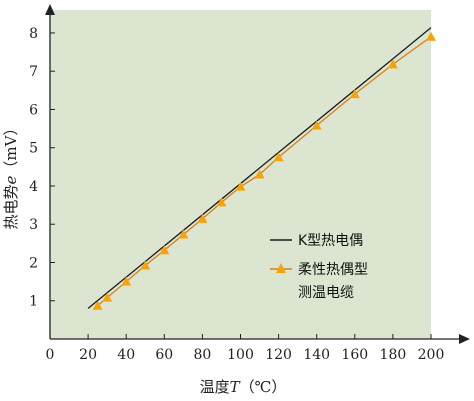 The height and width of the screenshot is (401, 474). Describe the element at coordinates (316, 355) in the screenshot. I see `x-tick-label: 140` at that location.